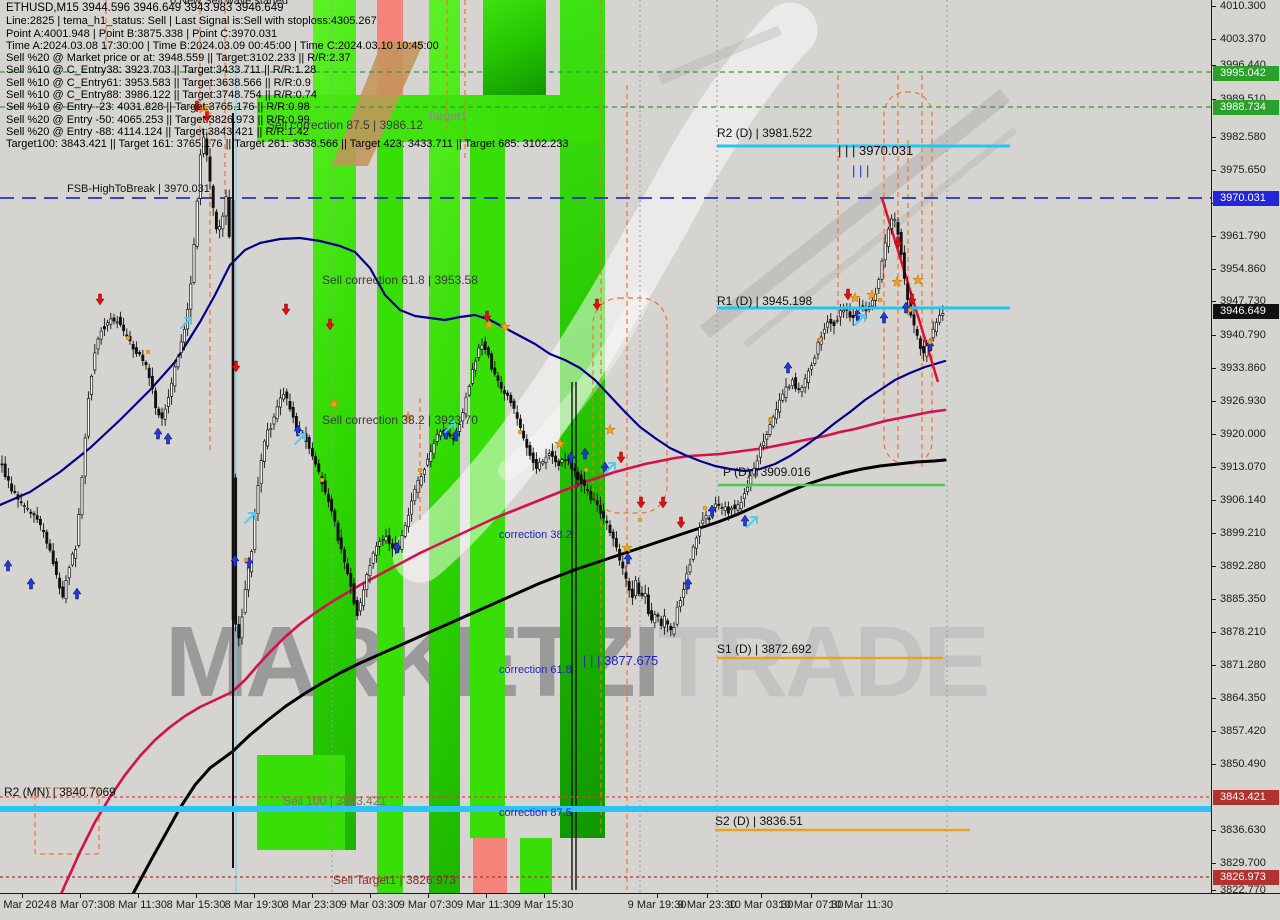 The image size is (1280, 920). What do you see at coordinates (823, 662) in the screenshot?
I see `watermark-right: TRADE` at bounding box center [823, 662].